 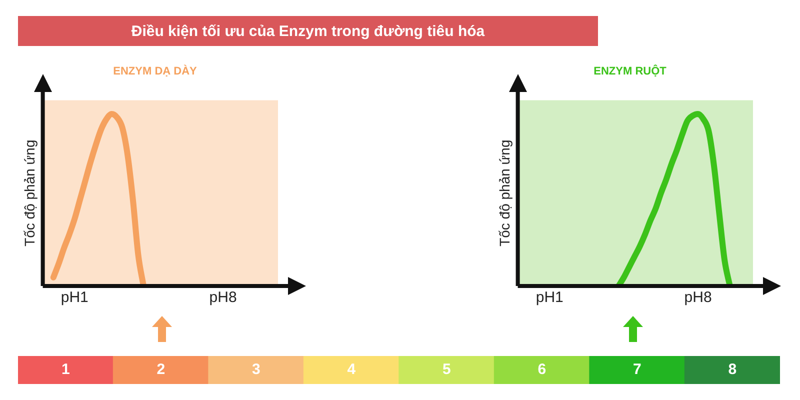 What do you see at coordinates (446, 369) in the screenshot?
I see `x-tick-label: 5` at bounding box center [446, 369].